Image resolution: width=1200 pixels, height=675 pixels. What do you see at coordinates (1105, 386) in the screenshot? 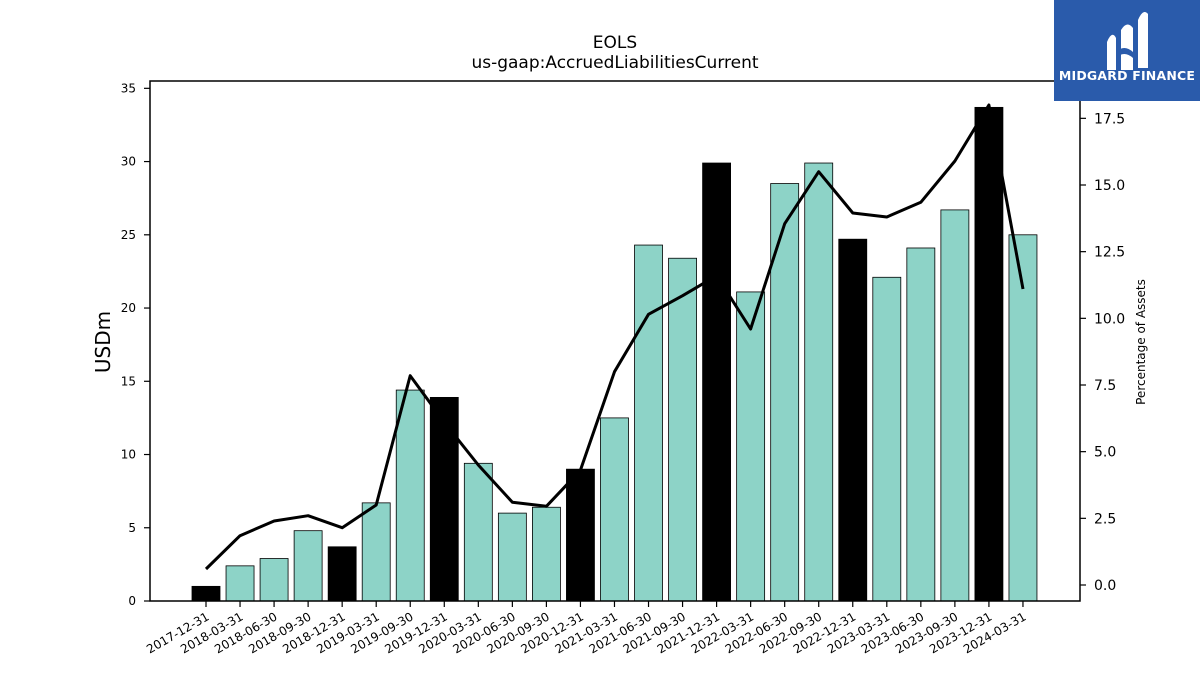
I see `y2-tick-label: 7.5` at bounding box center [1105, 386].